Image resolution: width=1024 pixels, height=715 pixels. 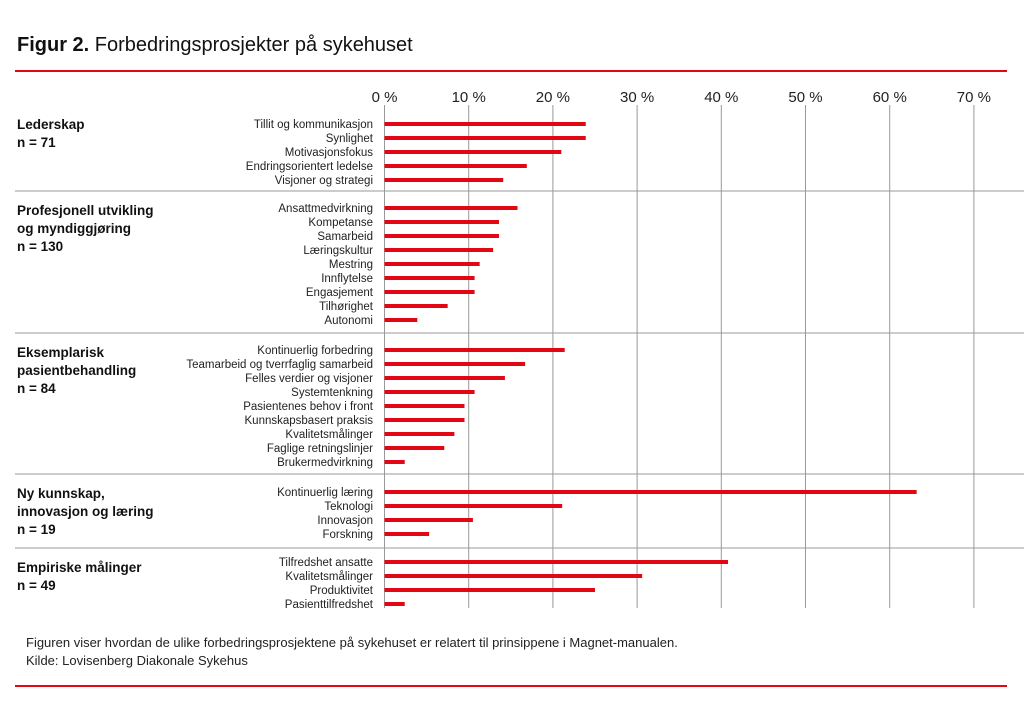 What do you see at coordinates (309, 421) in the screenshot?
I see `category-label: Kunnskapsbasert praksis` at bounding box center [309, 421].